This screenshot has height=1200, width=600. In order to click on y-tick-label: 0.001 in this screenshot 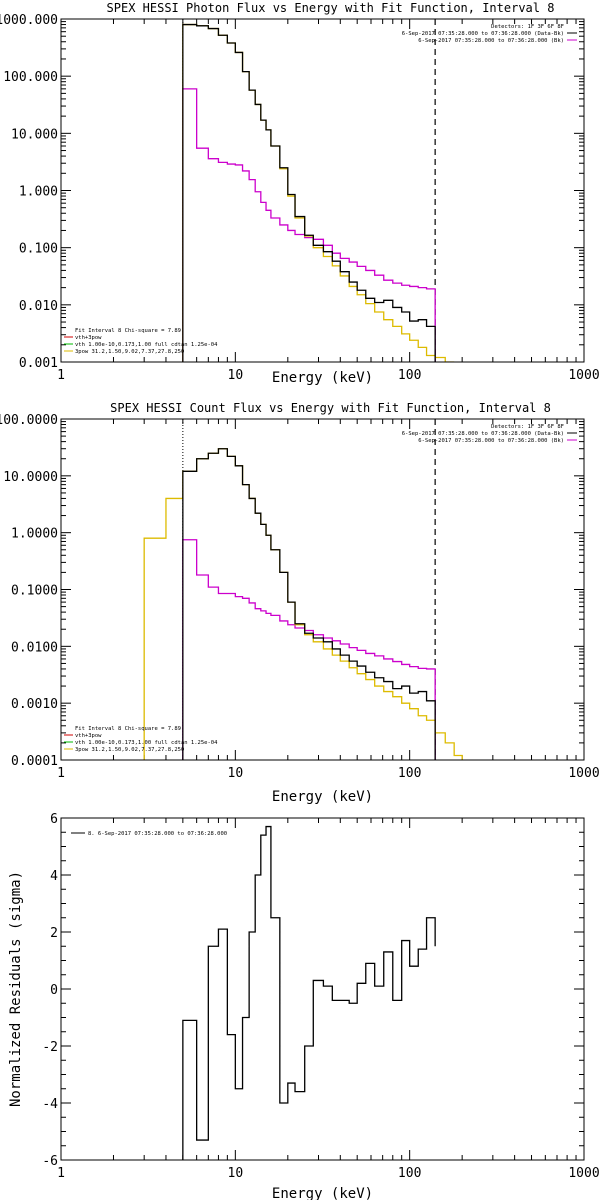, I will do `click(38, 363)`.